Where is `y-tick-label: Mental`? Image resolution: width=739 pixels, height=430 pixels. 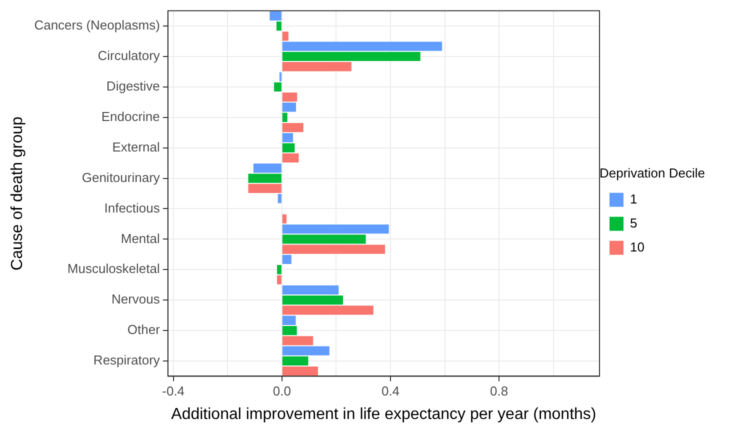 y-tick-label: Mental is located at coordinates (140, 238).